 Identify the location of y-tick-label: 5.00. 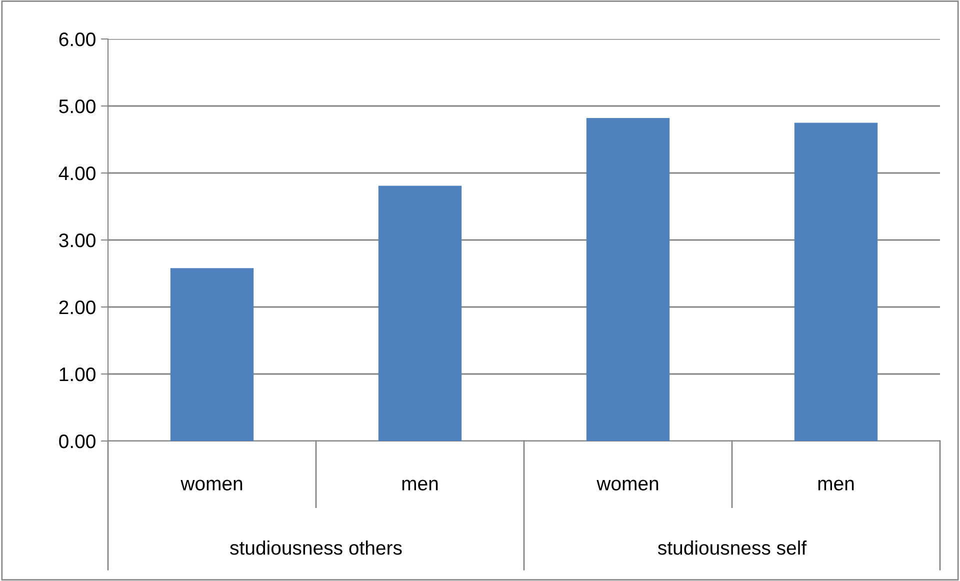
(77, 106).